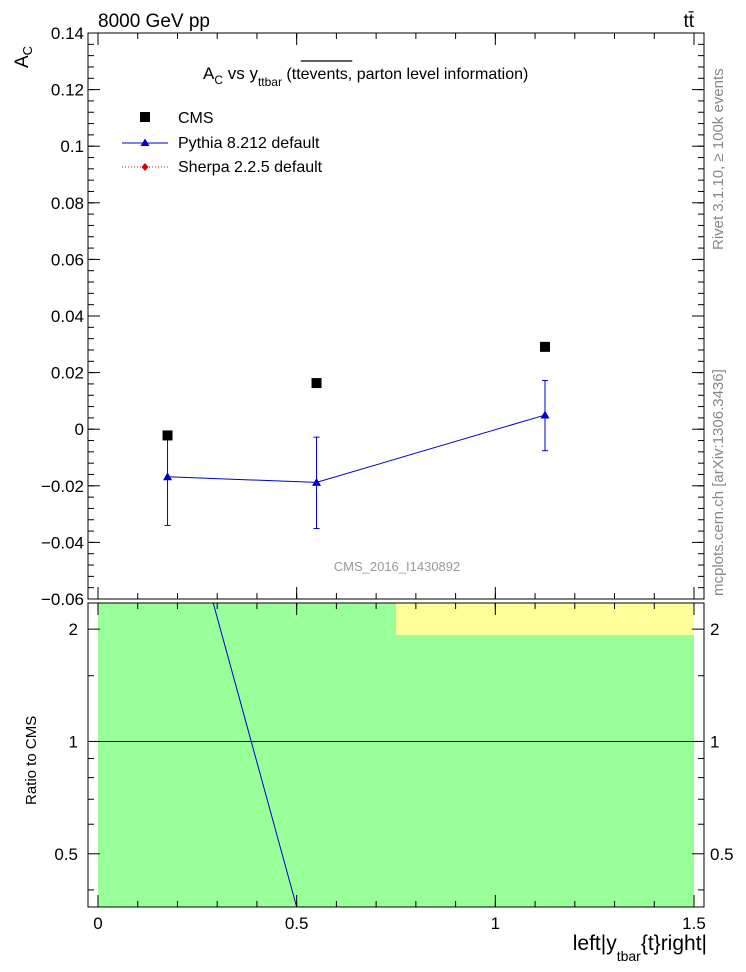 The height and width of the screenshot is (972, 746). I want to click on legend-cms-label: CMS, so click(196, 118).